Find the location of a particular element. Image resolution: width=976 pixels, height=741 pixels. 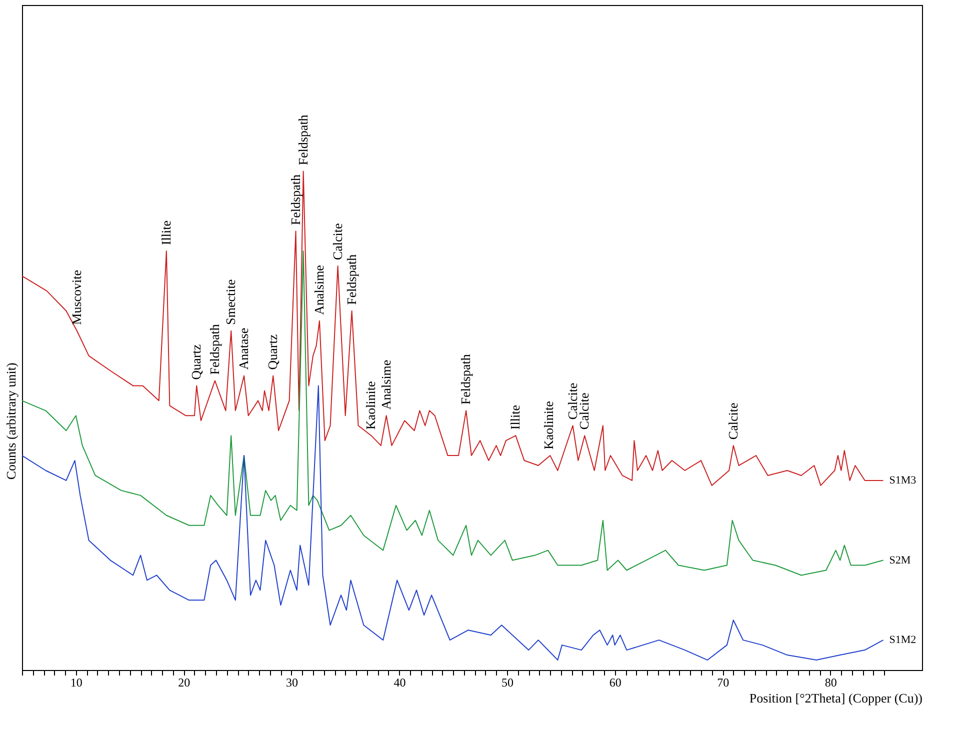

x-tick-label: 10 is located at coordinates (76, 683).